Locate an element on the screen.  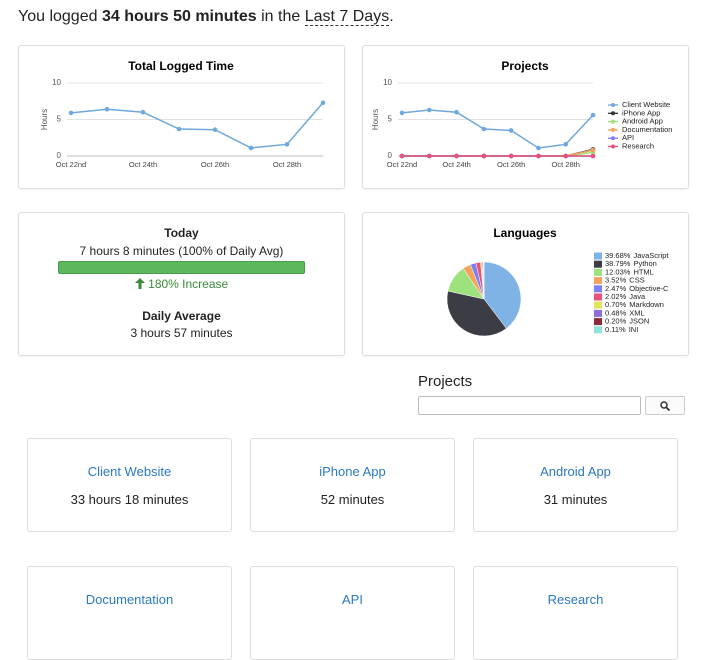
project-name: Android App is located at coordinates (575, 471).